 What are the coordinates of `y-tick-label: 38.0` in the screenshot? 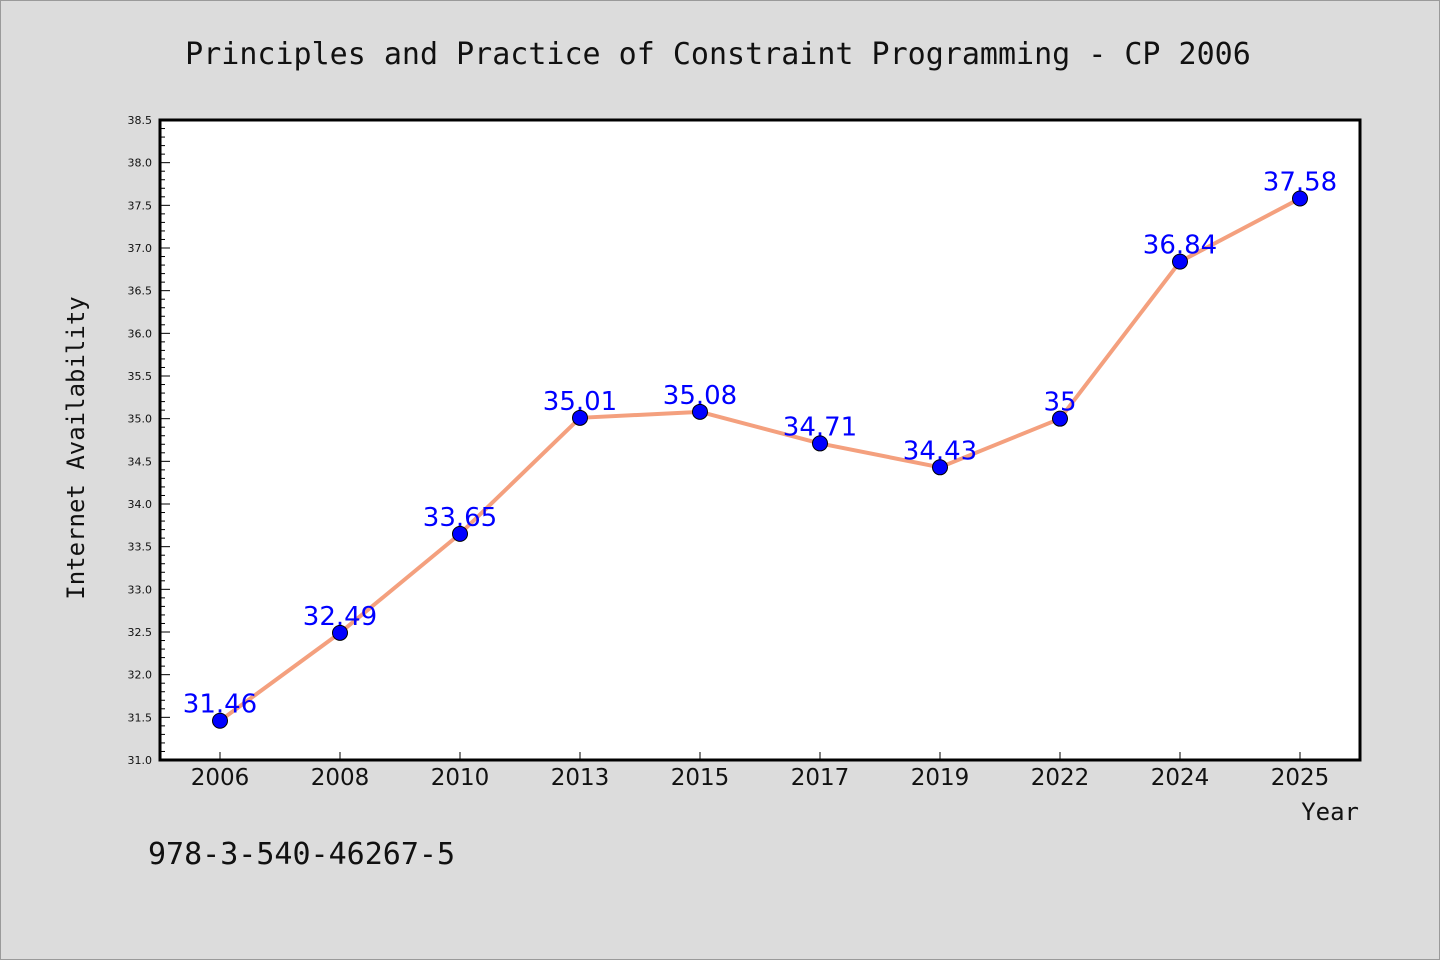 It's located at (140, 163).